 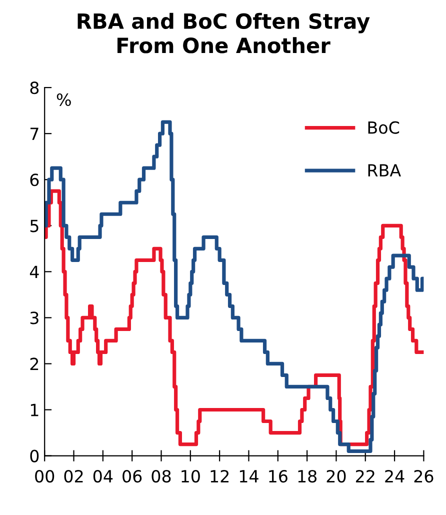 What do you see at coordinates (394, 476) in the screenshot?
I see `x-tick-label: 24` at bounding box center [394, 476].